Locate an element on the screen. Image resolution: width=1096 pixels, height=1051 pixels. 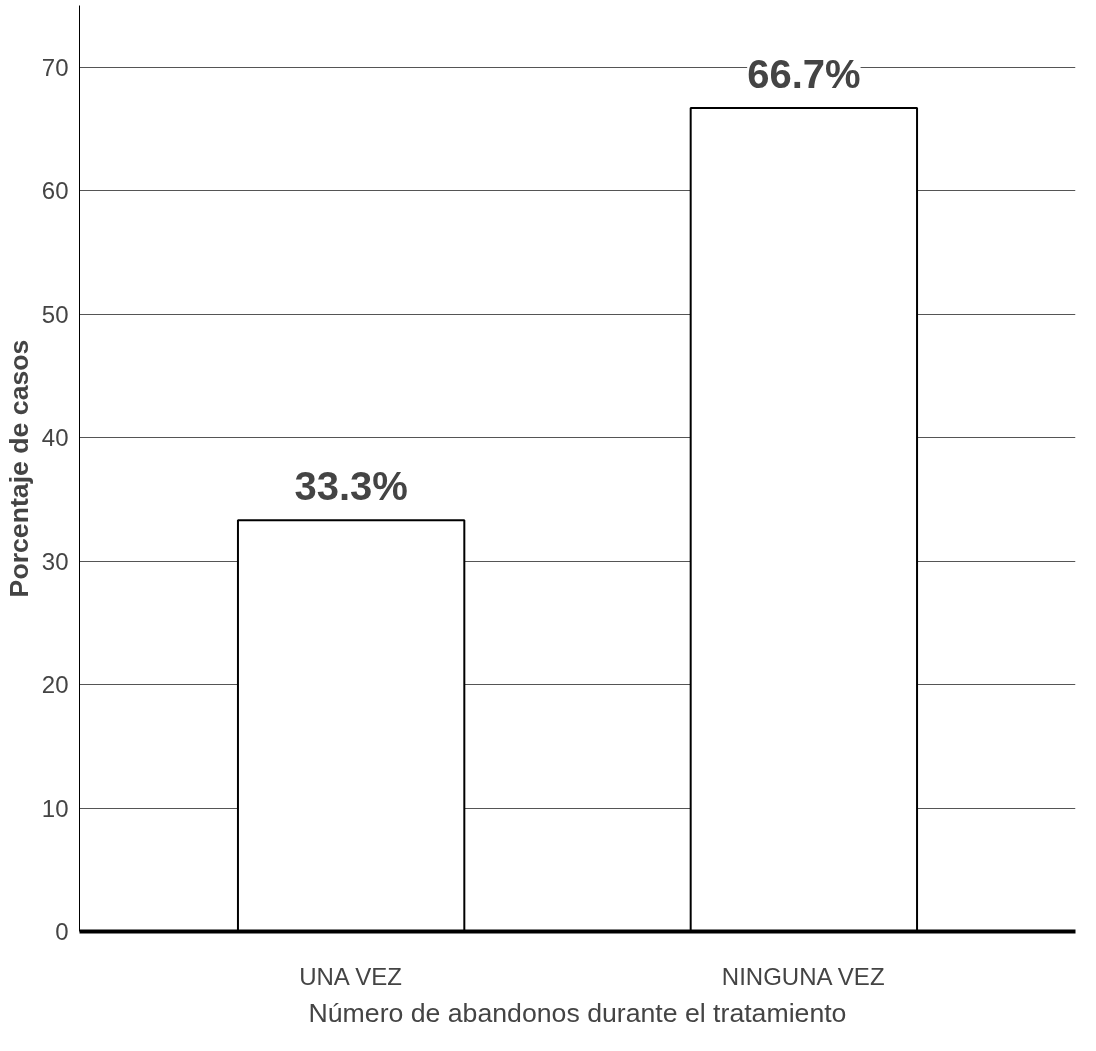
y-tick-label: 60 is located at coordinates (55, 191).